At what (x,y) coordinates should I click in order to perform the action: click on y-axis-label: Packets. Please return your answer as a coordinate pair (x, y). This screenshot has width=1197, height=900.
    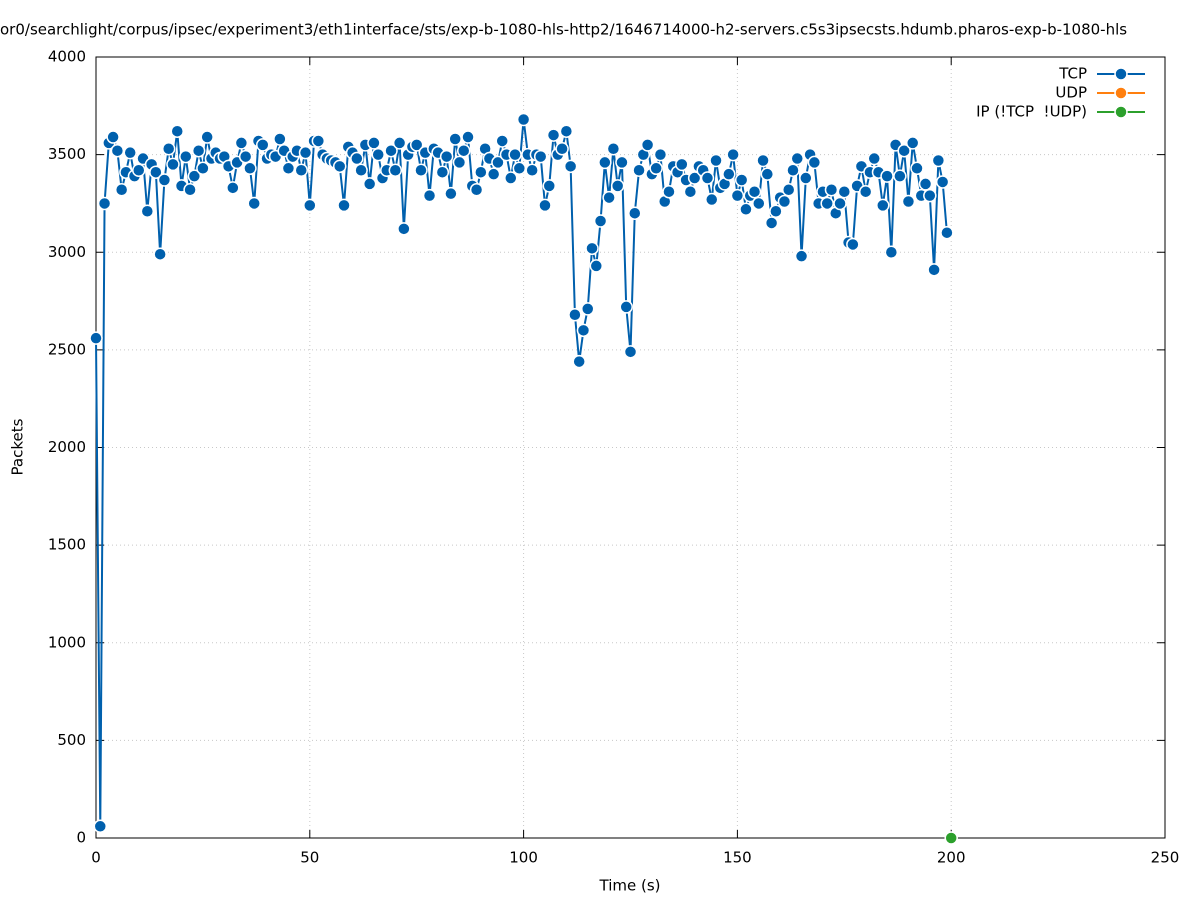
    Looking at the image, I should click on (18, 446).